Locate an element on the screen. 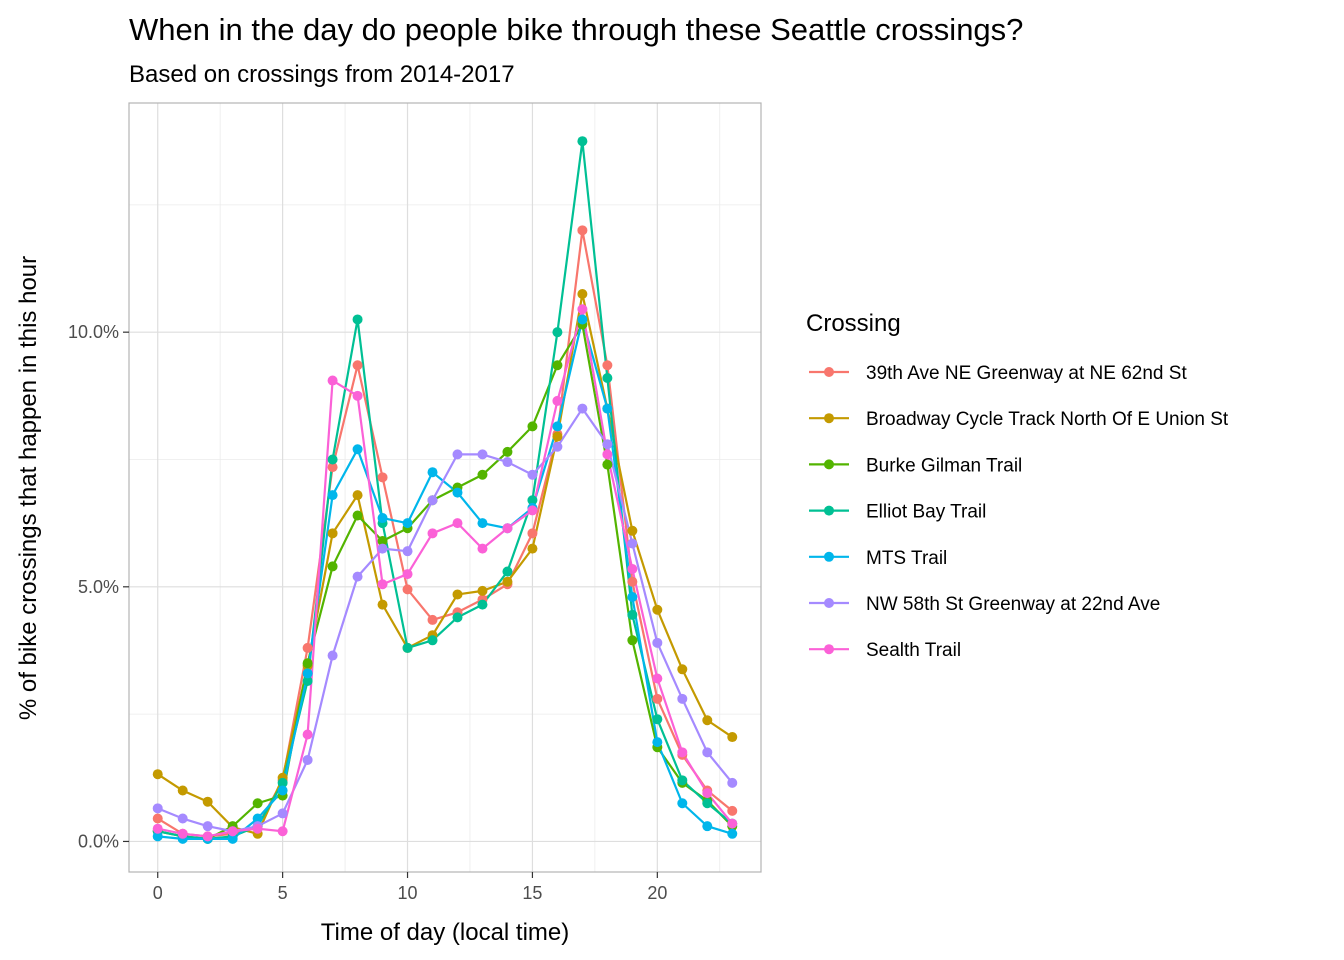 The width and height of the screenshot is (1344, 960). legend-label: Broadway Cycle Track North Of E Union St is located at coordinates (1047, 419).